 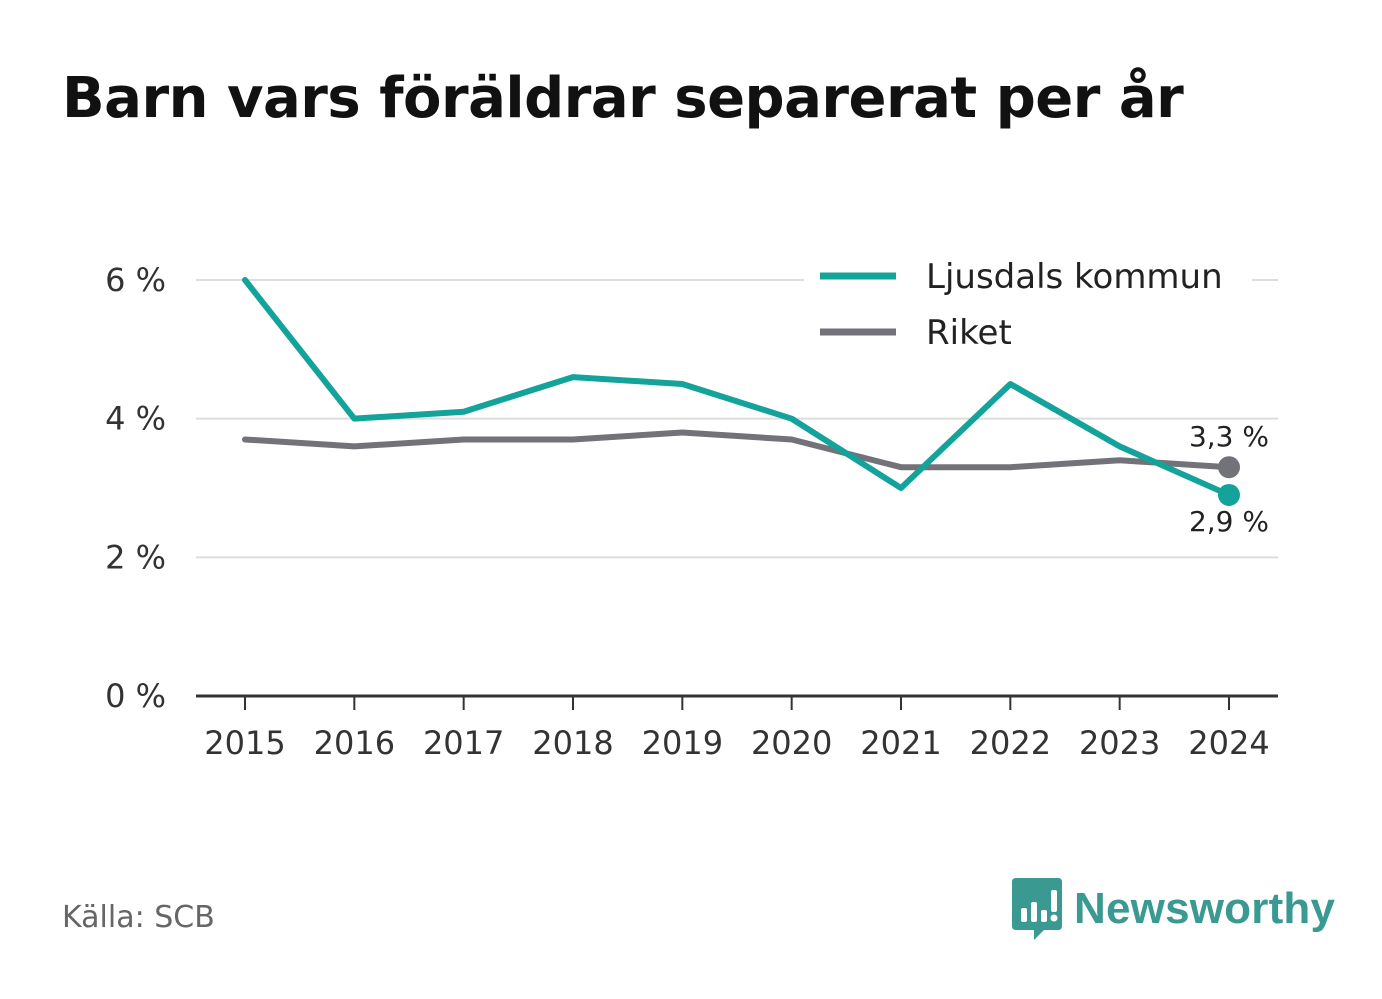 I want to click on legend-background, so click(x=1028, y=305).